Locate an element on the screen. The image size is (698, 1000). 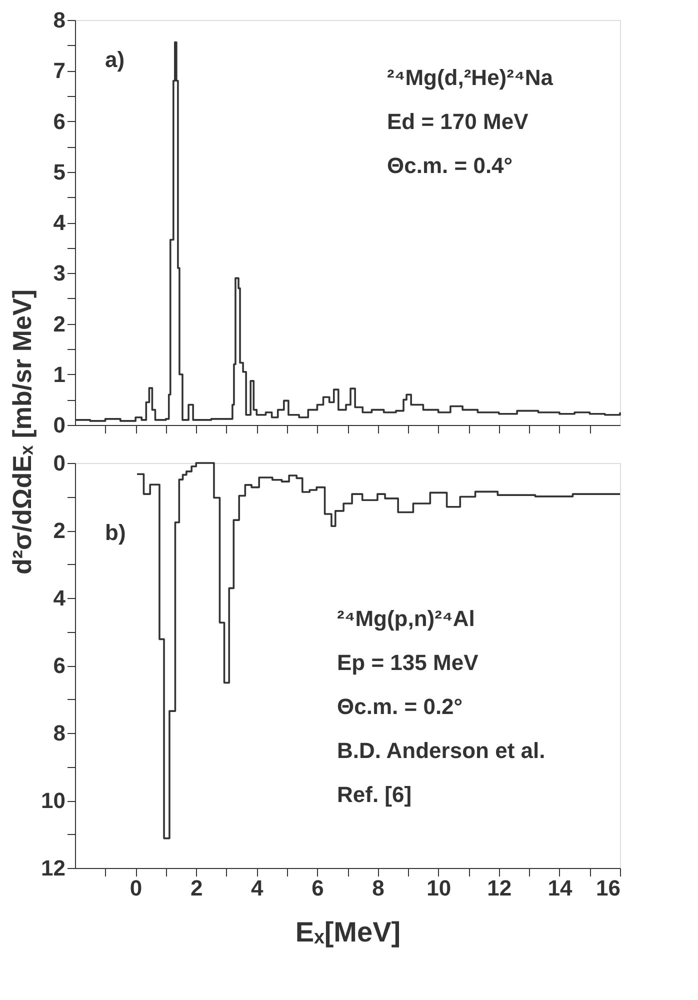
y-tick-label: 5 is located at coordinates (59, 171).